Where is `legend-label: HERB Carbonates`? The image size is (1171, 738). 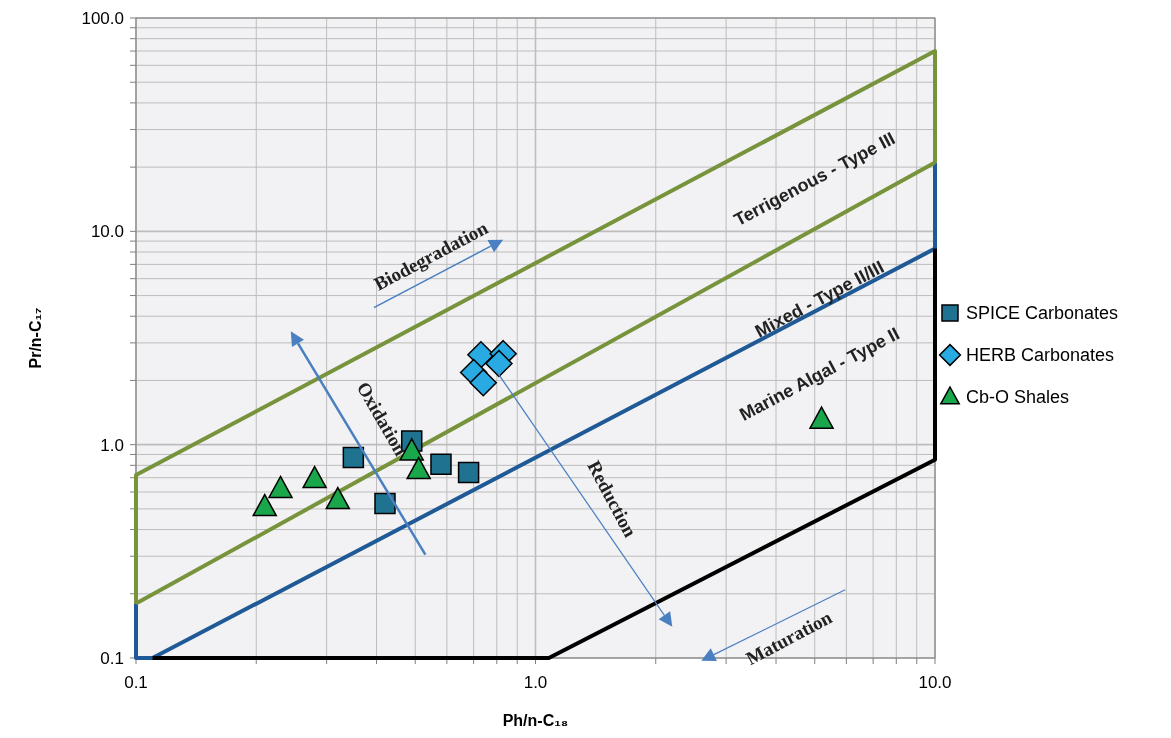
legend-label: HERB Carbonates is located at coordinates (1040, 355).